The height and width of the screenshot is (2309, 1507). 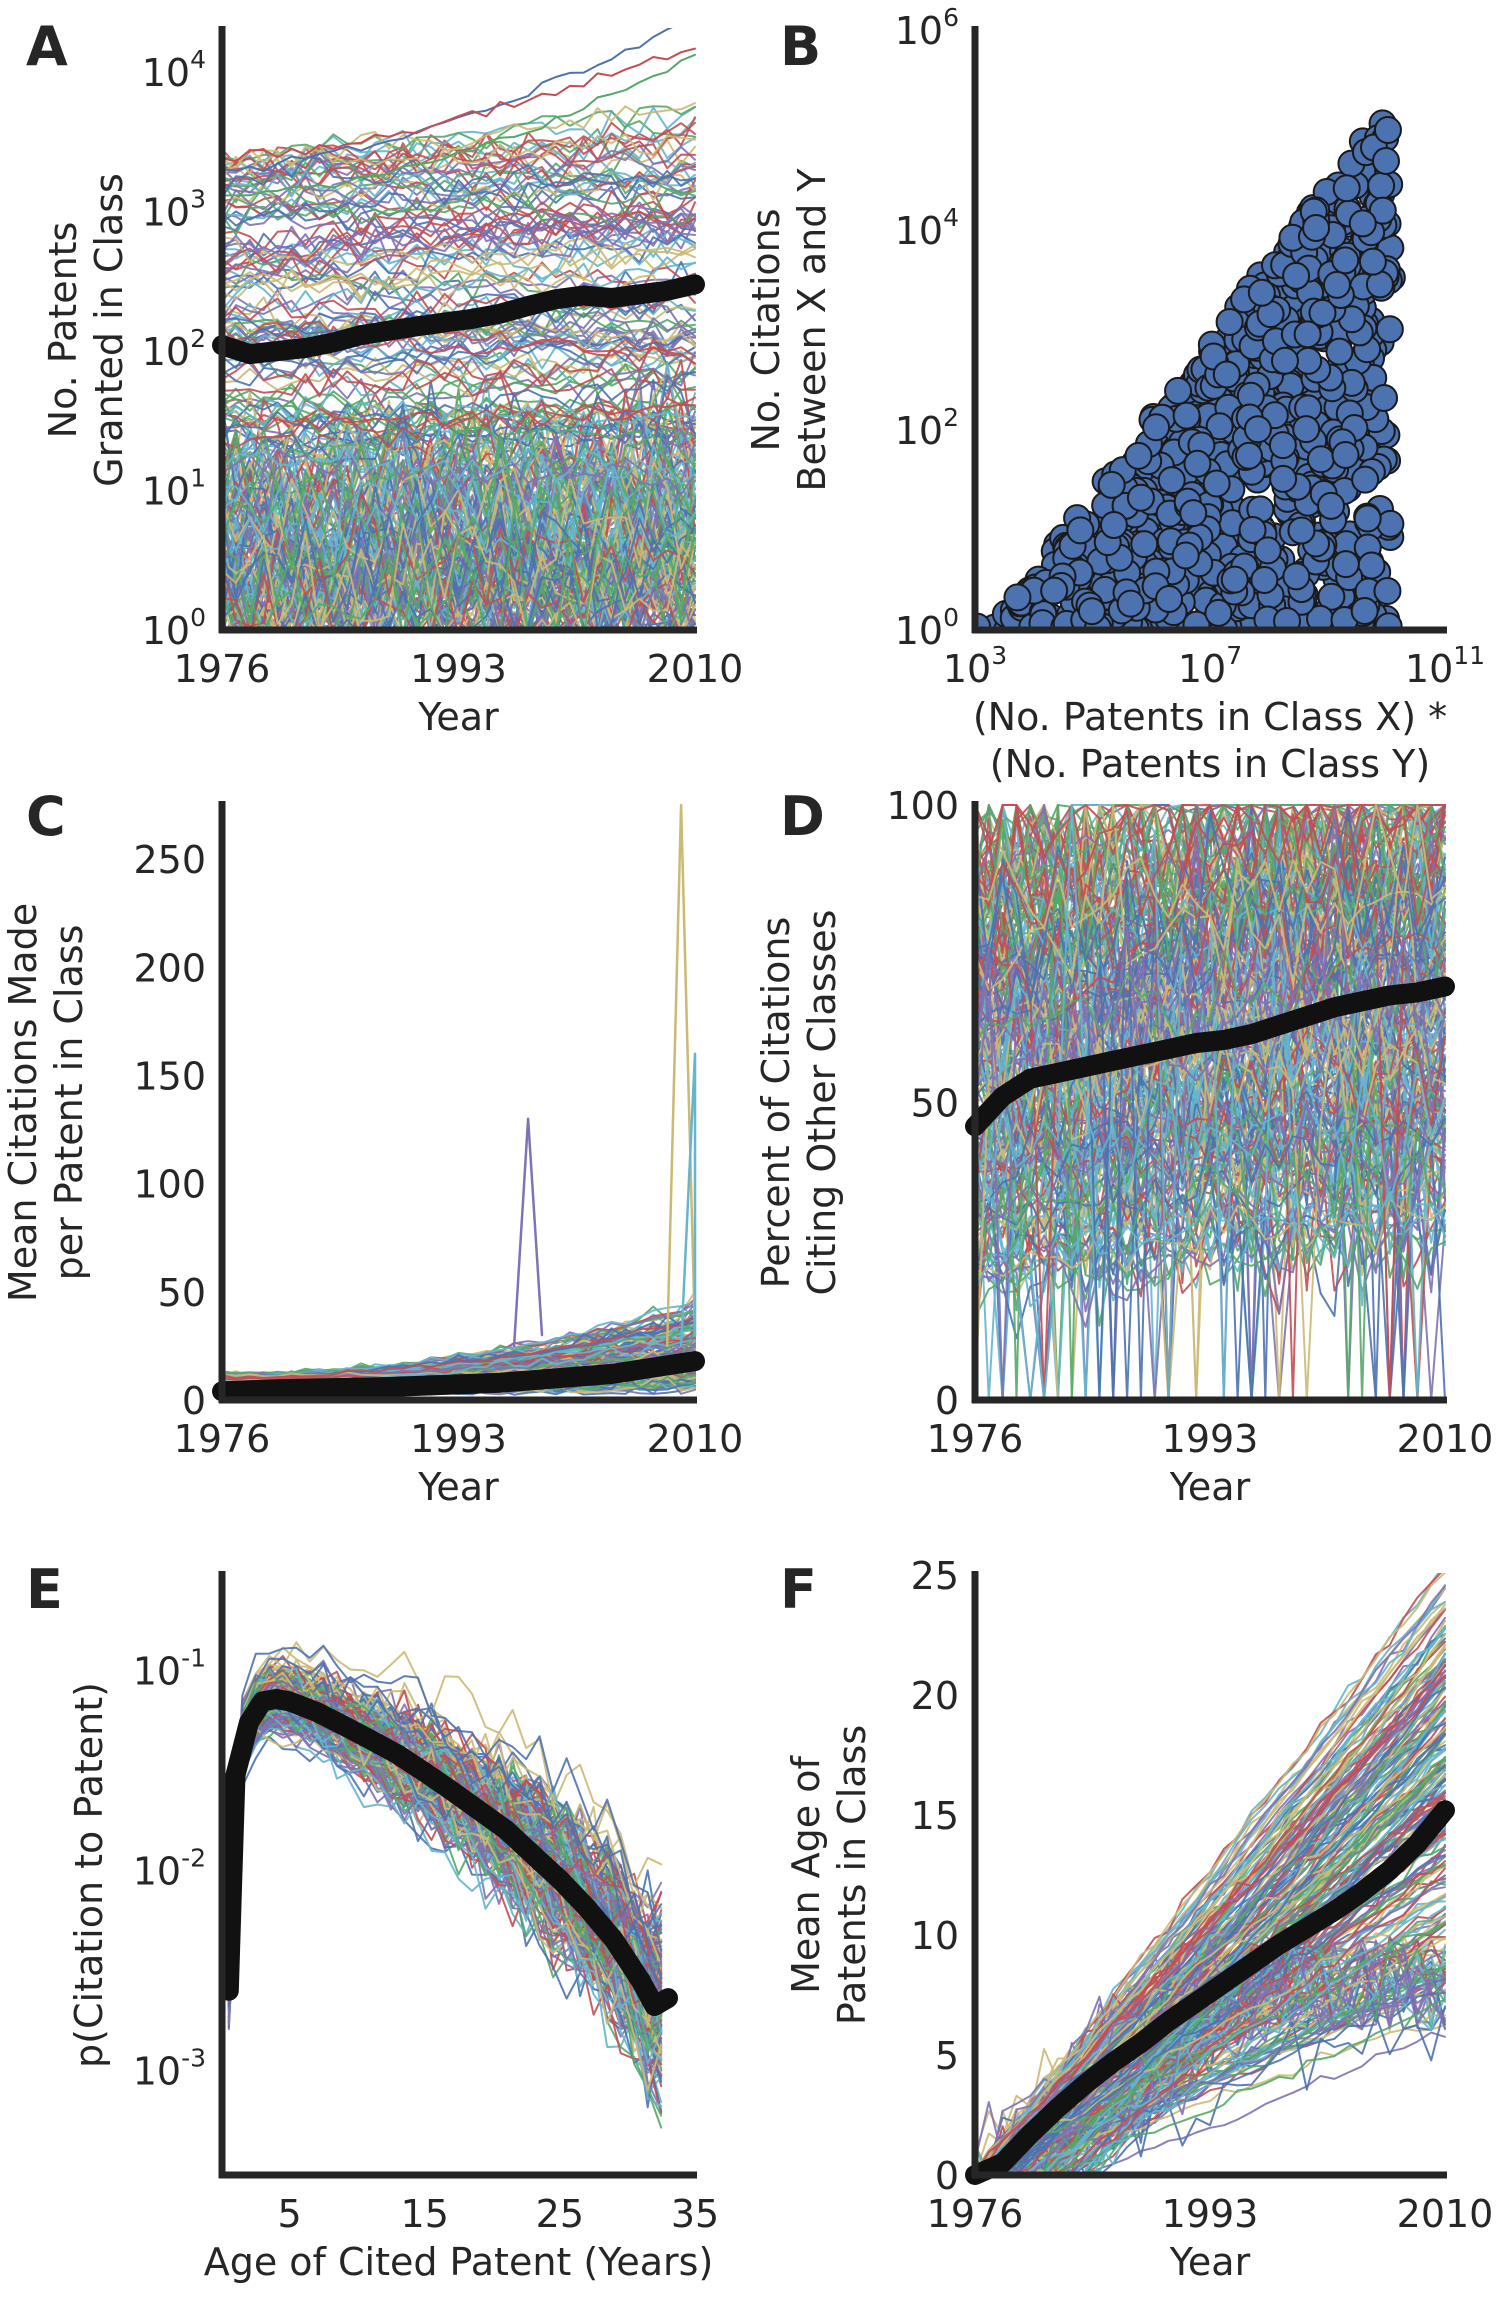 What do you see at coordinates (169, 968) in the screenshot?
I see `y-tick-label: 200` at bounding box center [169, 968].